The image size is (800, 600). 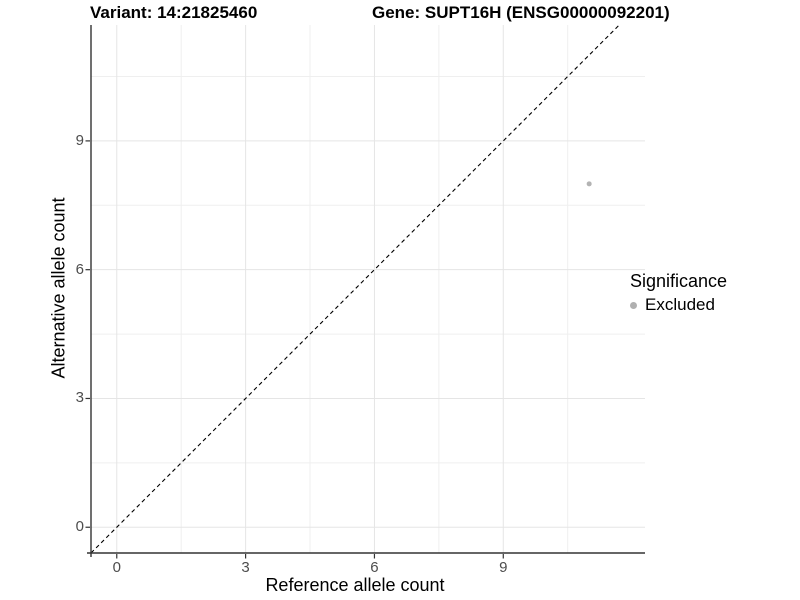 I want to click on x-tick-label-6: 6, so click(x=374, y=567).